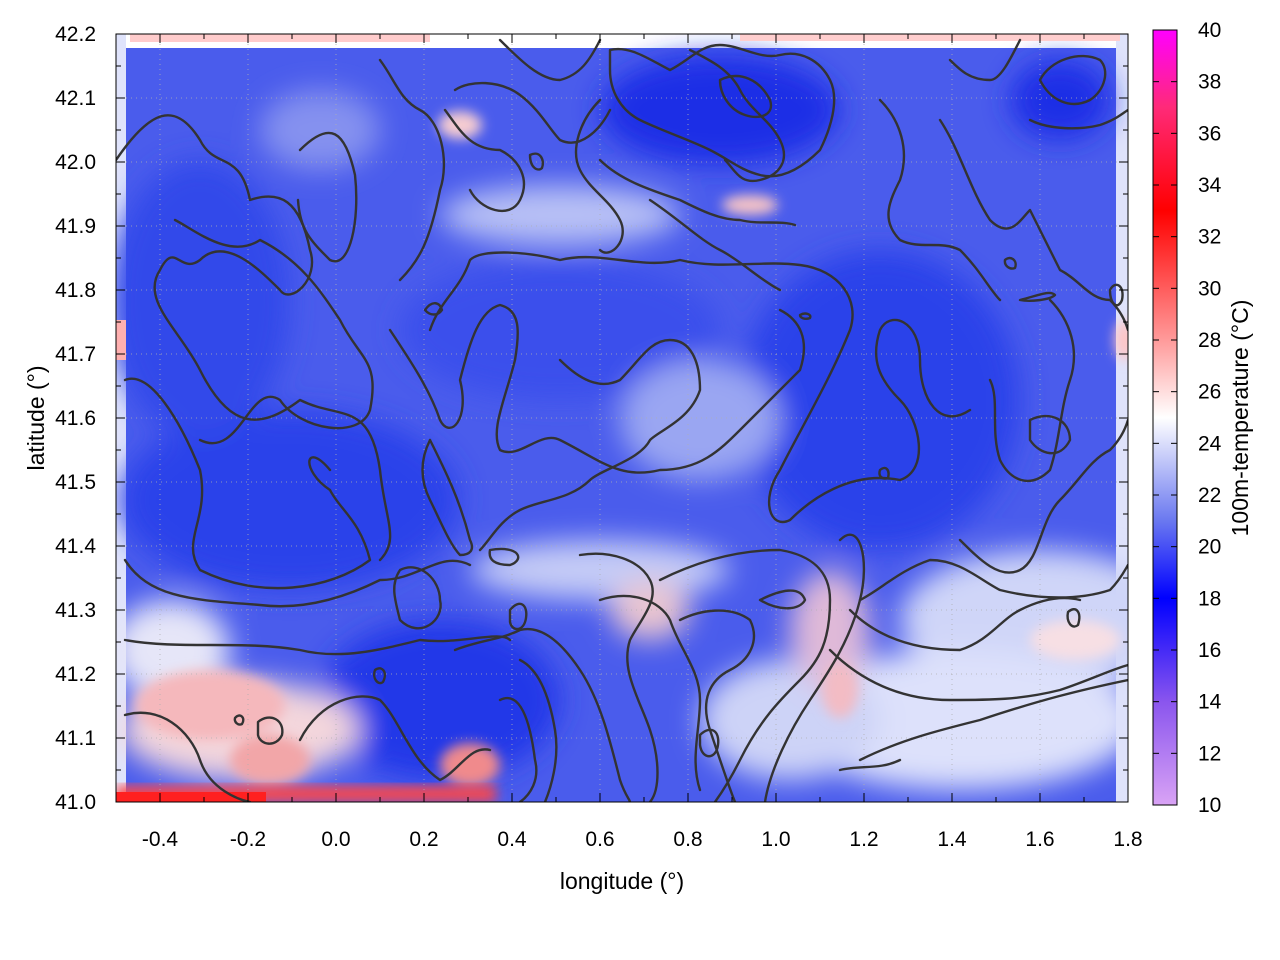 This screenshot has height=960, width=1280. What do you see at coordinates (75, 802) in the screenshot?
I see `y-tick-label: 41.0` at bounding box center [75, 802].